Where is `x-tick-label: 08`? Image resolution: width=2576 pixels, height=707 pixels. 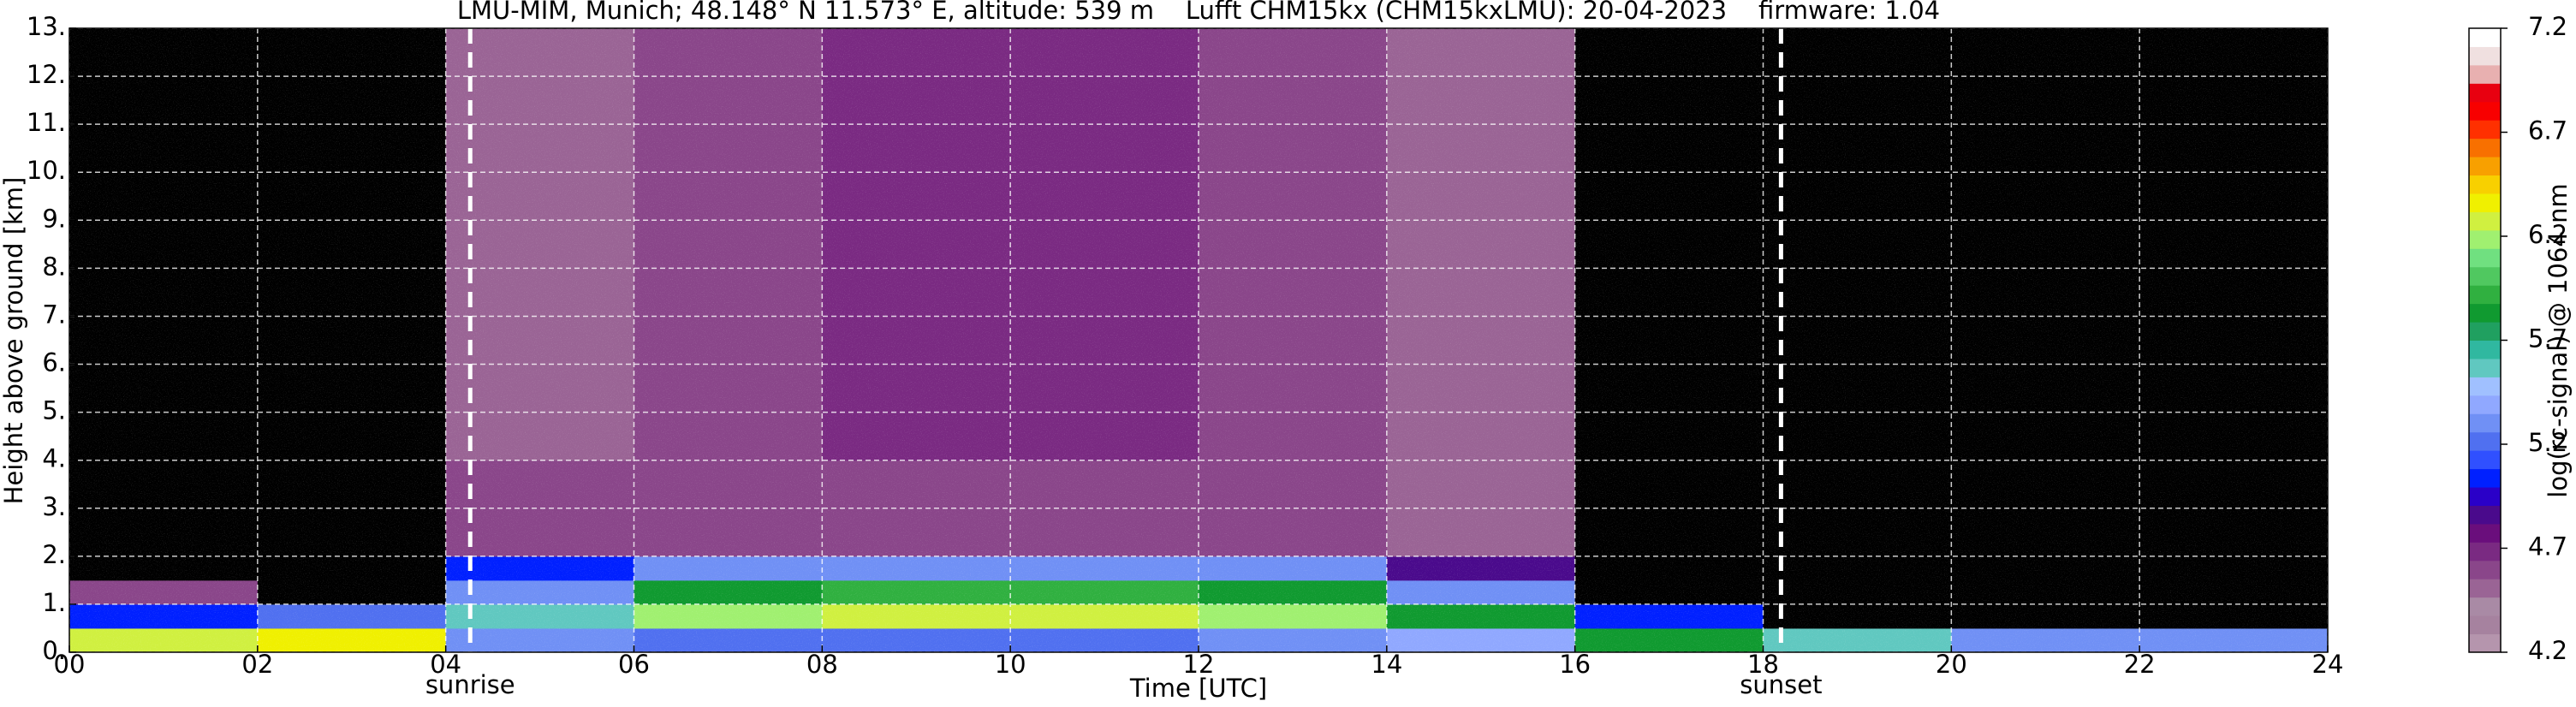
x-tick-label: 08 is located at coordinates (822, 664).